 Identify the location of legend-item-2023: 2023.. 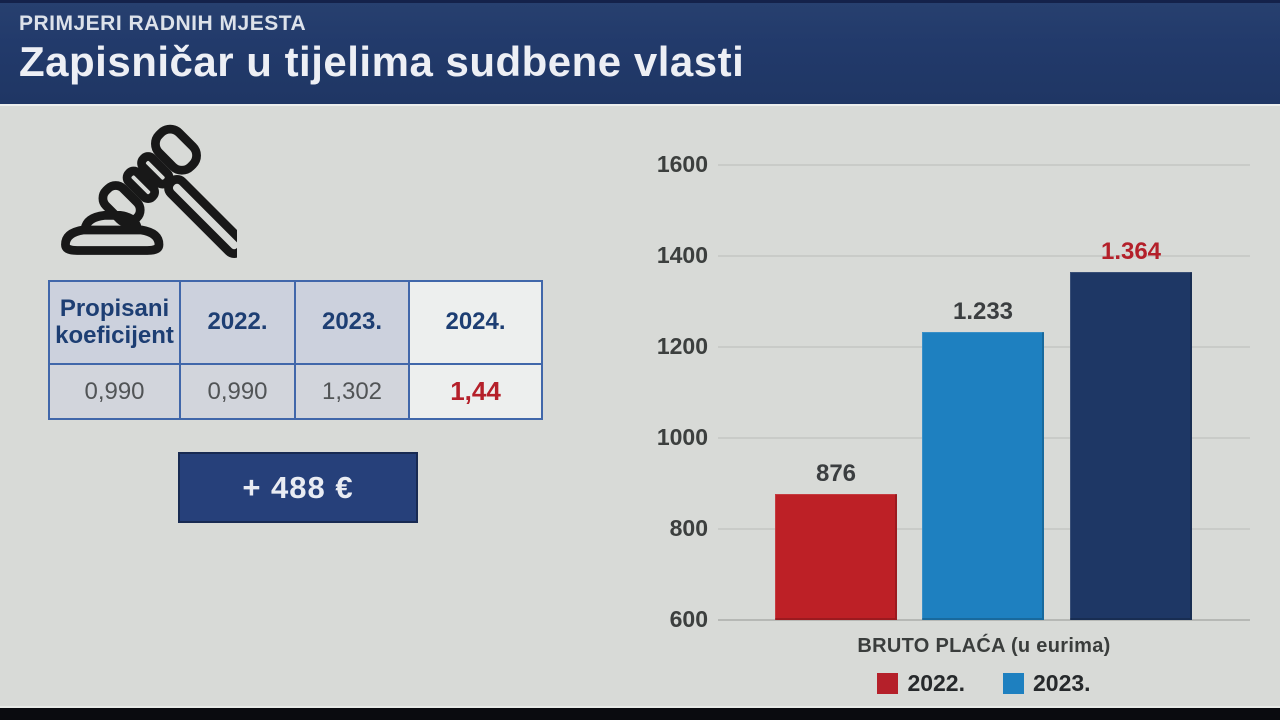
(1047, 683).